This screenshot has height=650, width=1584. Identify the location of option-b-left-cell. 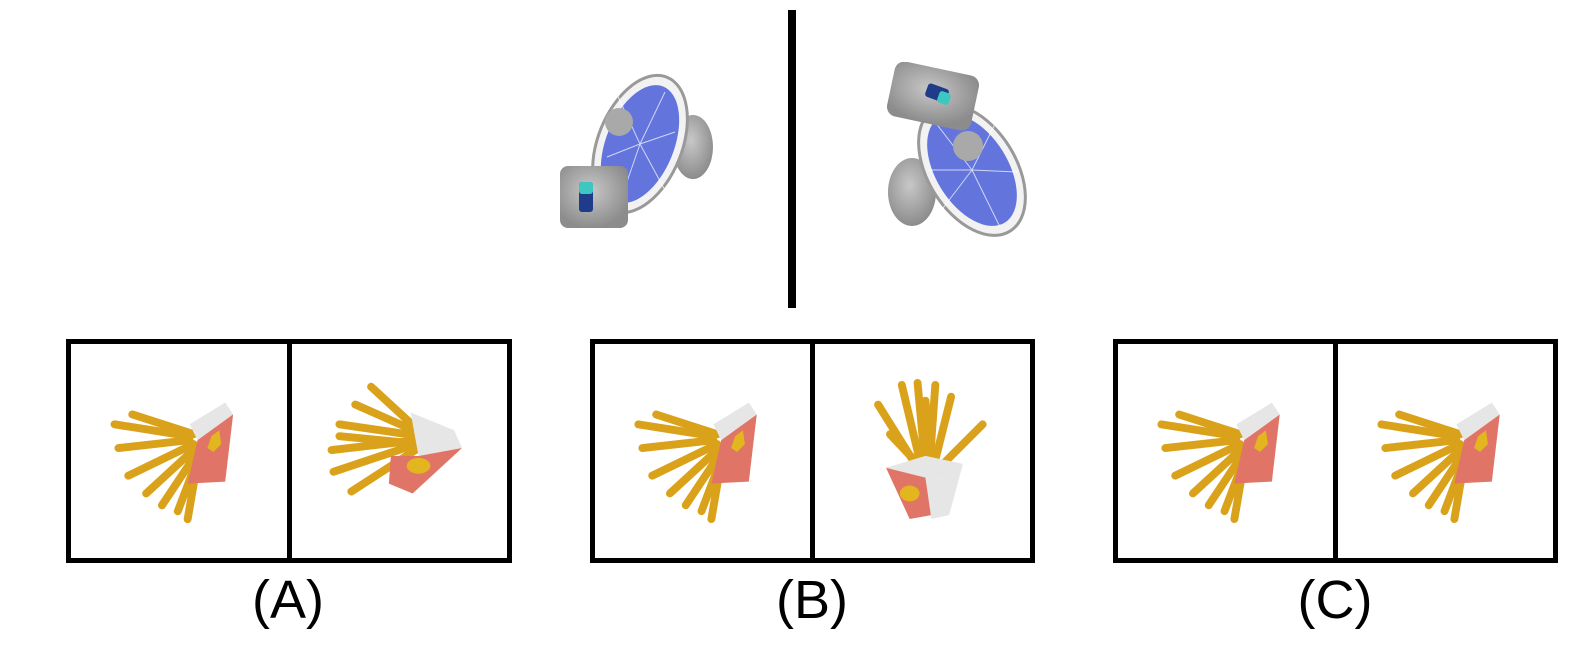
(702, 451).